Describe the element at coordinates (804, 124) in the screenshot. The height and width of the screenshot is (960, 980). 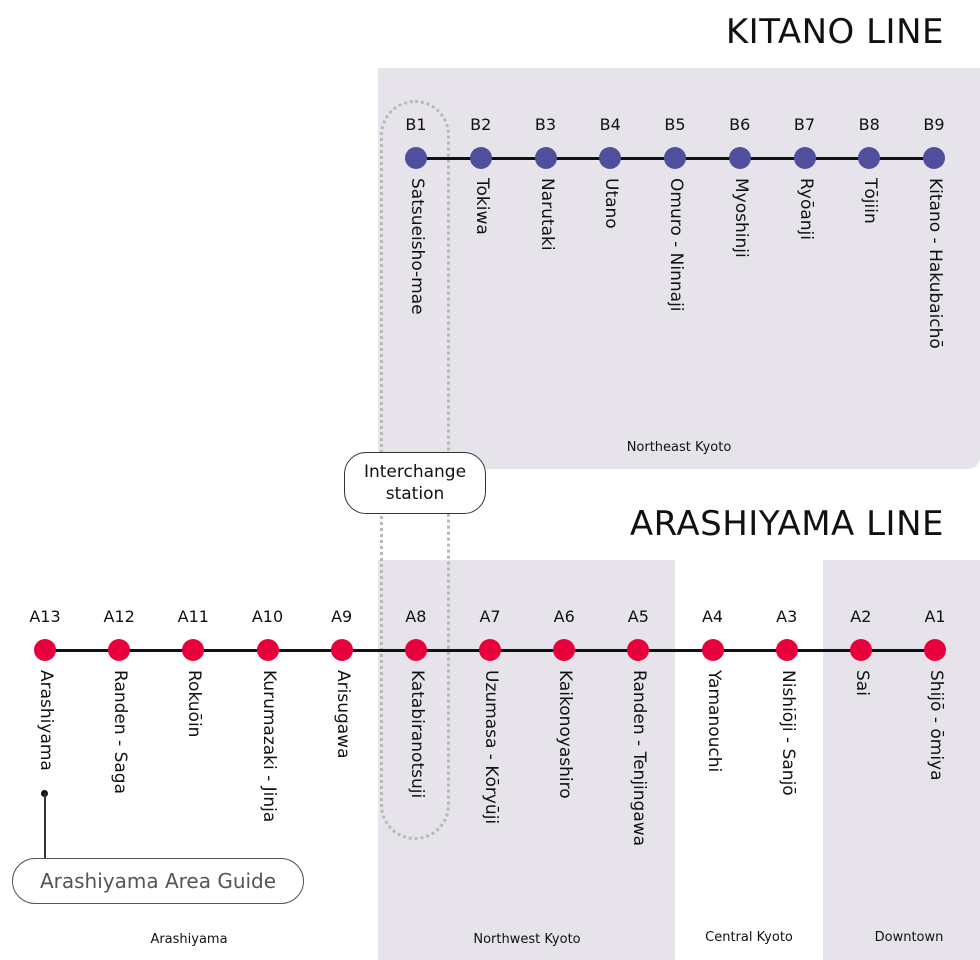
I see `station-code: B7` at that location.